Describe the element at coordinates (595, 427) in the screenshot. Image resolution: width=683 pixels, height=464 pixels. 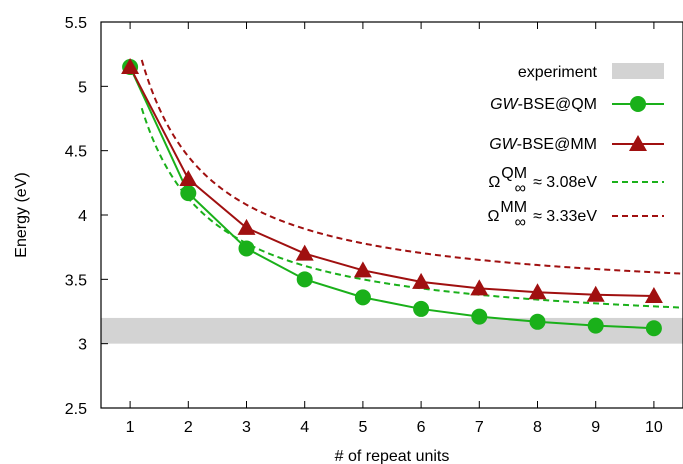
I see `x-tick-label: 9` at that location.